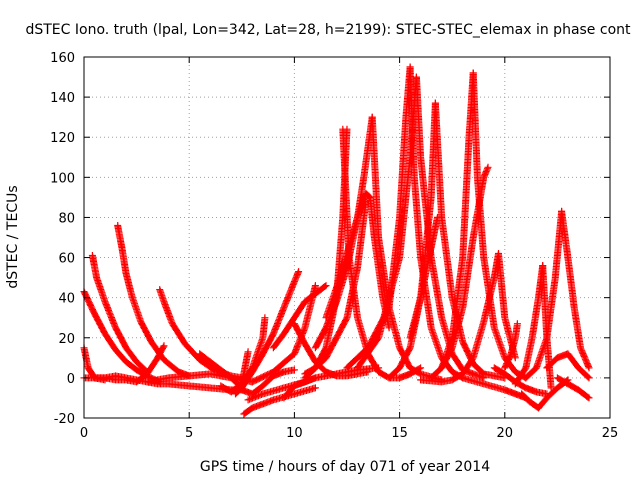 The height and width of the screenshot is (480, 640). Describe the element at coordinates (610, 433) in the screenshot. I see `x-tick-label: 25` at that location.